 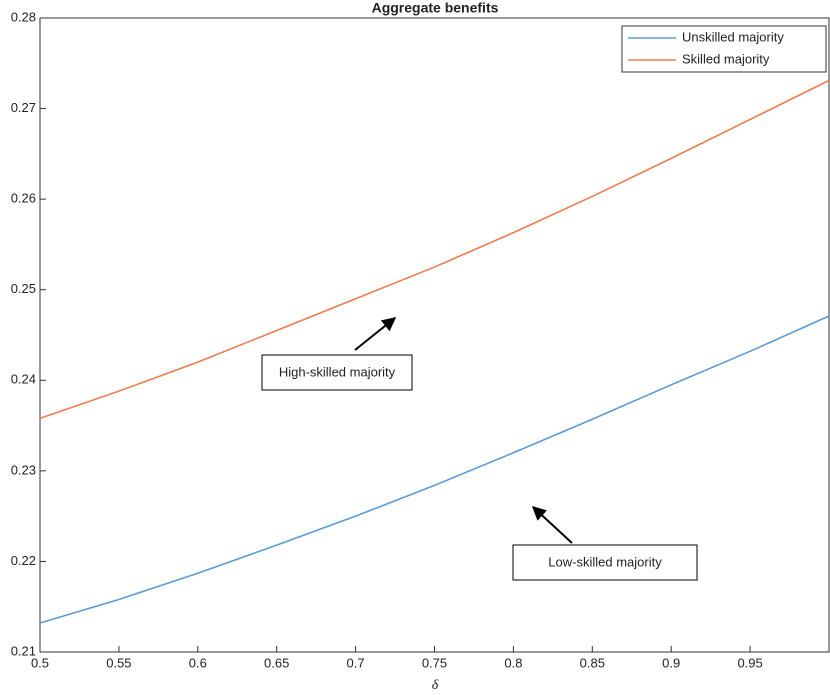 I want to click on y-tick-label: 0.26, so click(x=23, y=198).